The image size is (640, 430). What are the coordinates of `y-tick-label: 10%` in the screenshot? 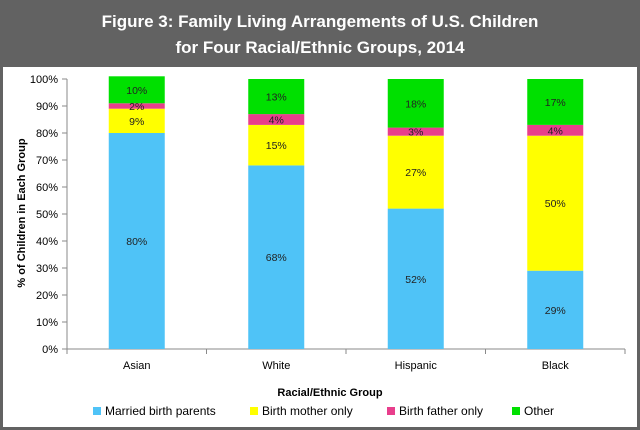 It's located at (47, 323).